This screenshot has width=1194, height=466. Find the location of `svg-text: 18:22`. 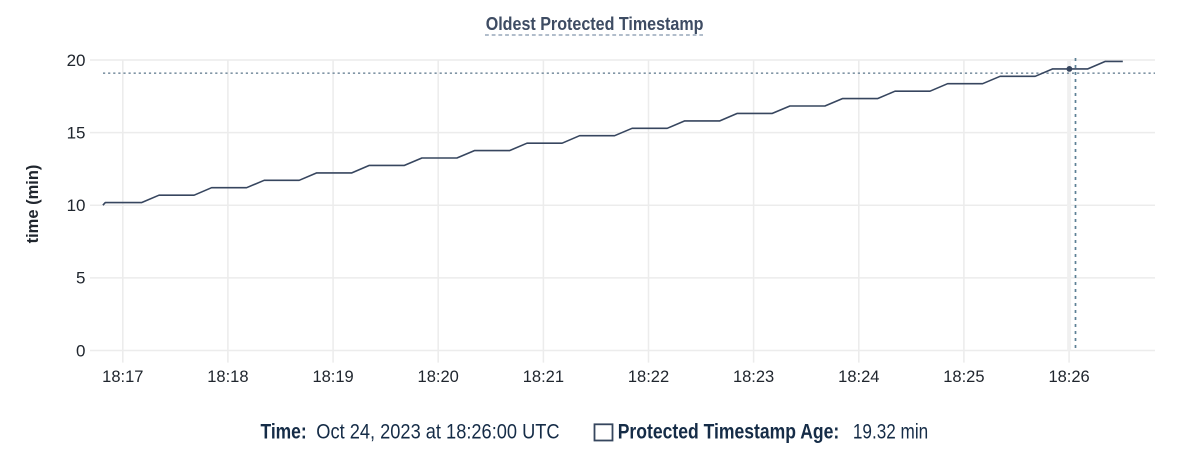

svg-text: 18:22 is located at coordinates (648, 377).